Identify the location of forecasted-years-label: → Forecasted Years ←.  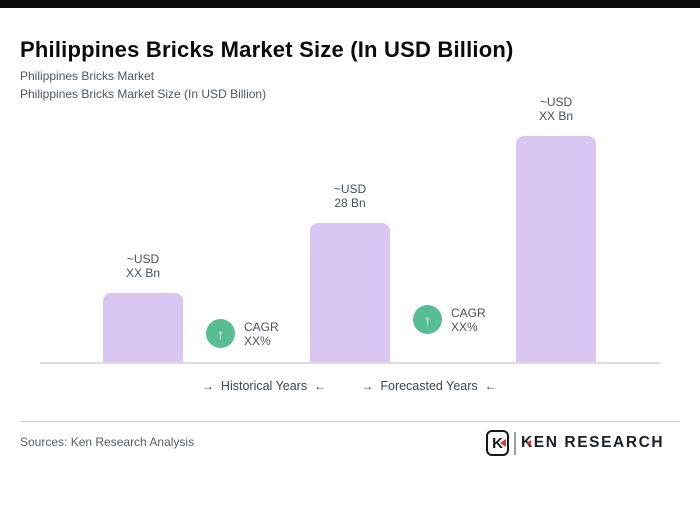
(428, 386).